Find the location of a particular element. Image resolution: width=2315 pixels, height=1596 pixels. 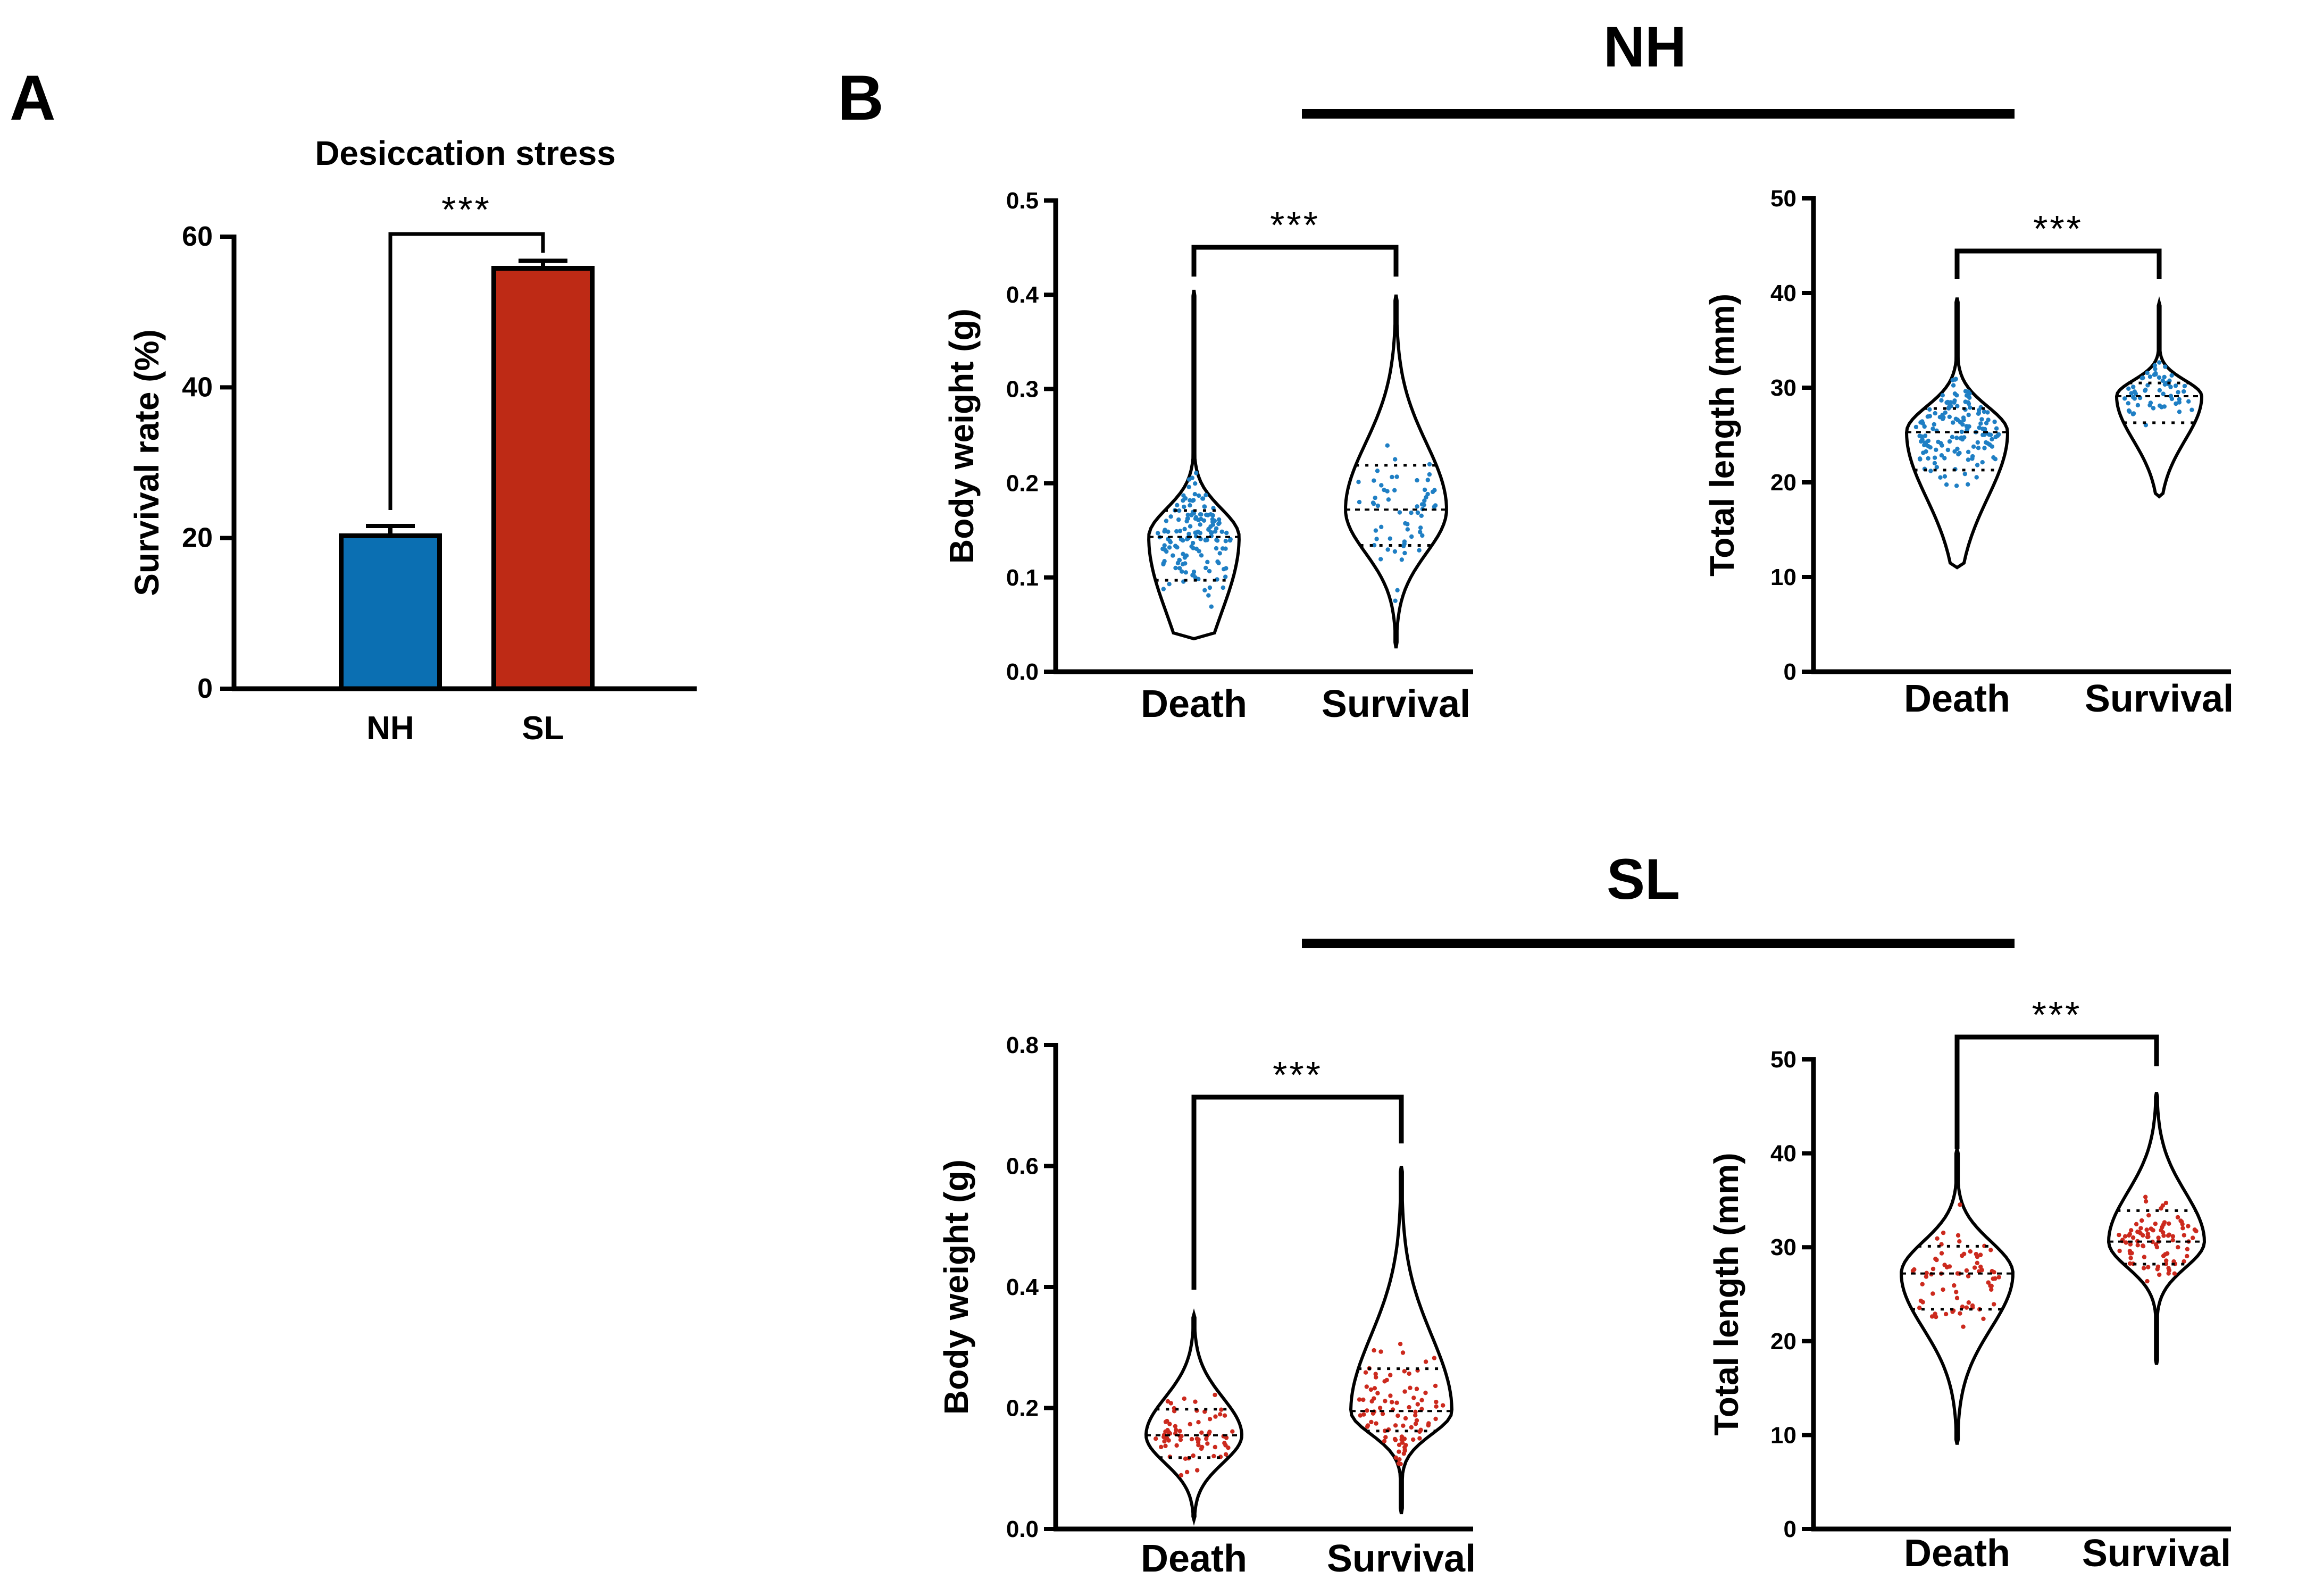

bar-sl is located at coordinates (543, 478).